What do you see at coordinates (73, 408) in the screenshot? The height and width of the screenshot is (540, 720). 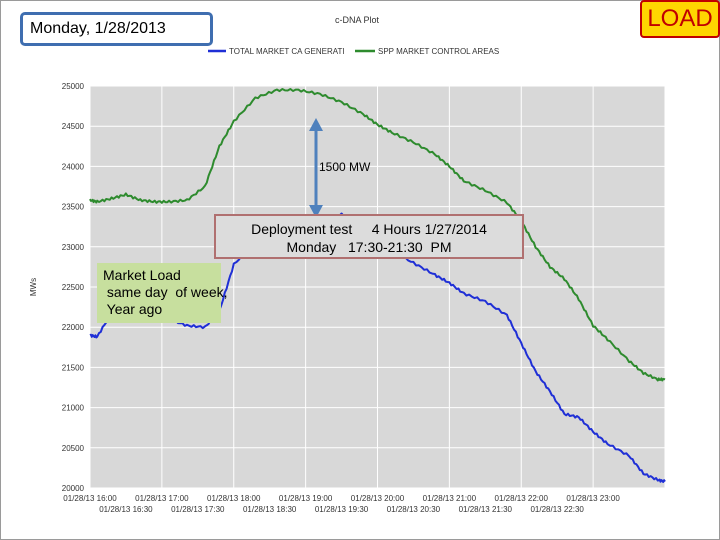 I see `y-tick-label: 21000` at bounding box center [73, 408].